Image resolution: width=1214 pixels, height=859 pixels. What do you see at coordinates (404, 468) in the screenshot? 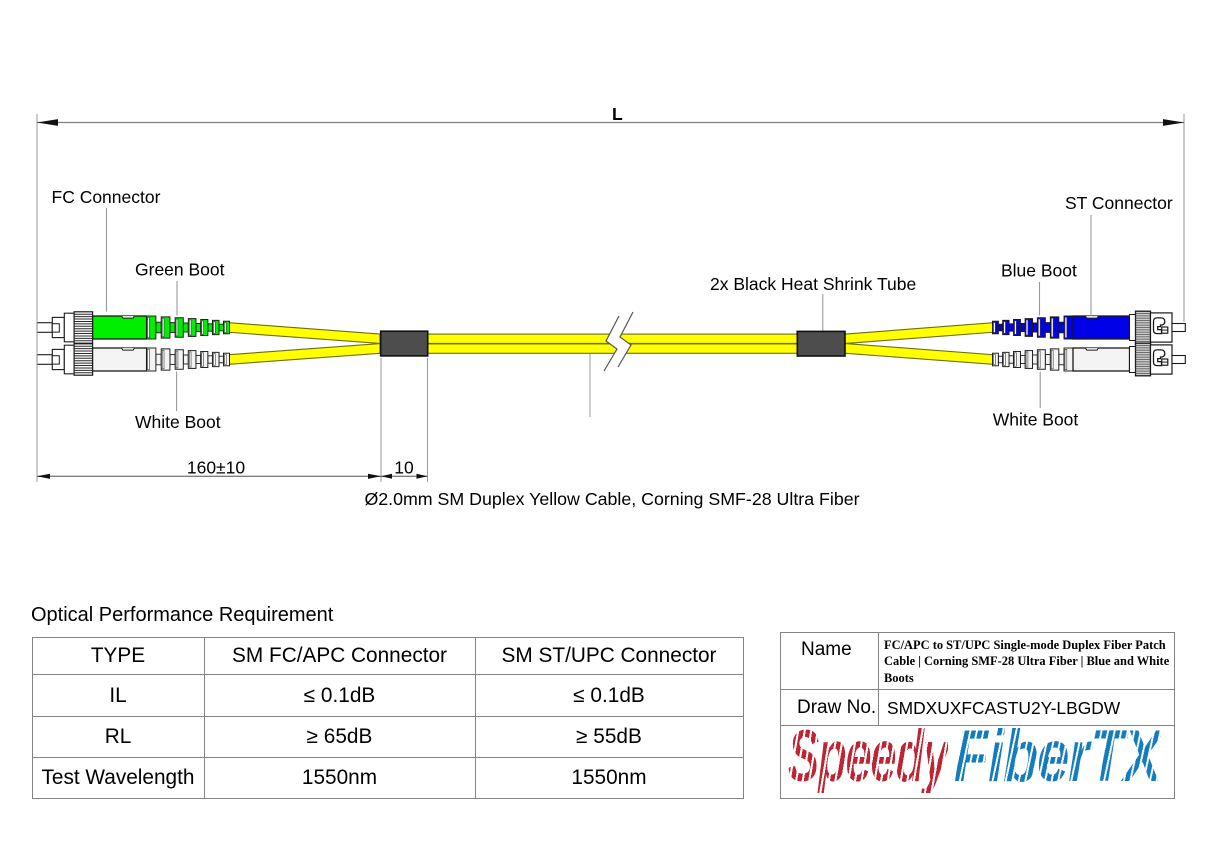
I see `svg-text: 10` at bounding box center [404, 468].